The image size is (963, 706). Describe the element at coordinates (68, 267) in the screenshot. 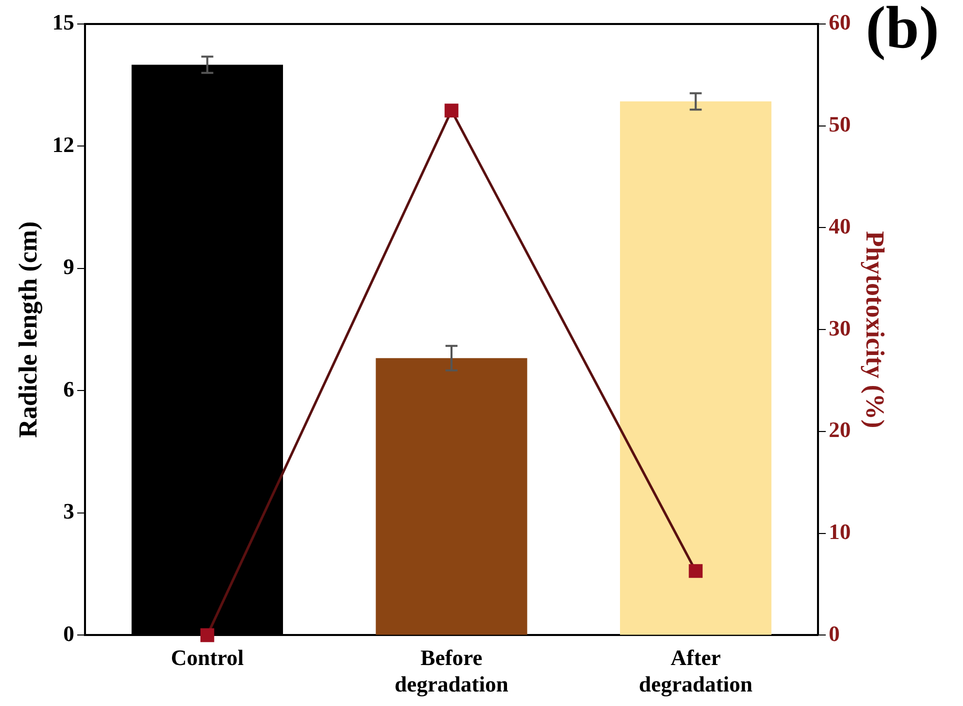

I see `y-tick-label: 9` at that location.